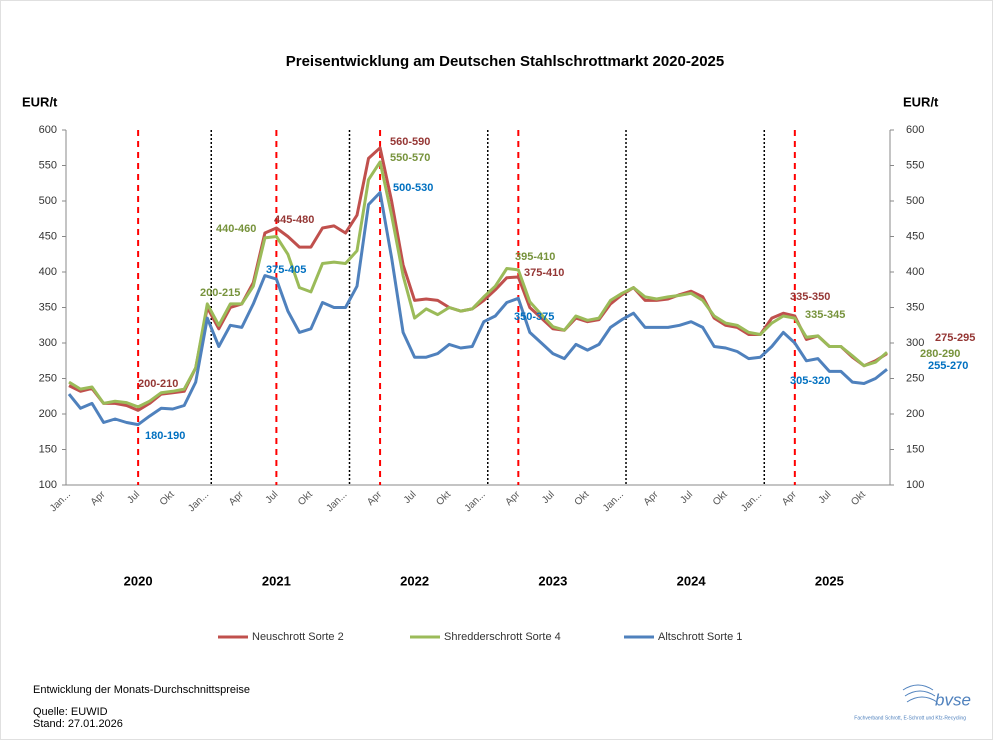 The width and height of the screenshot is (993, 740). What do you see at coordinates (165, 436) in the screenshot?
I see `annotation: 180-190` at bounding box center [165, 436].